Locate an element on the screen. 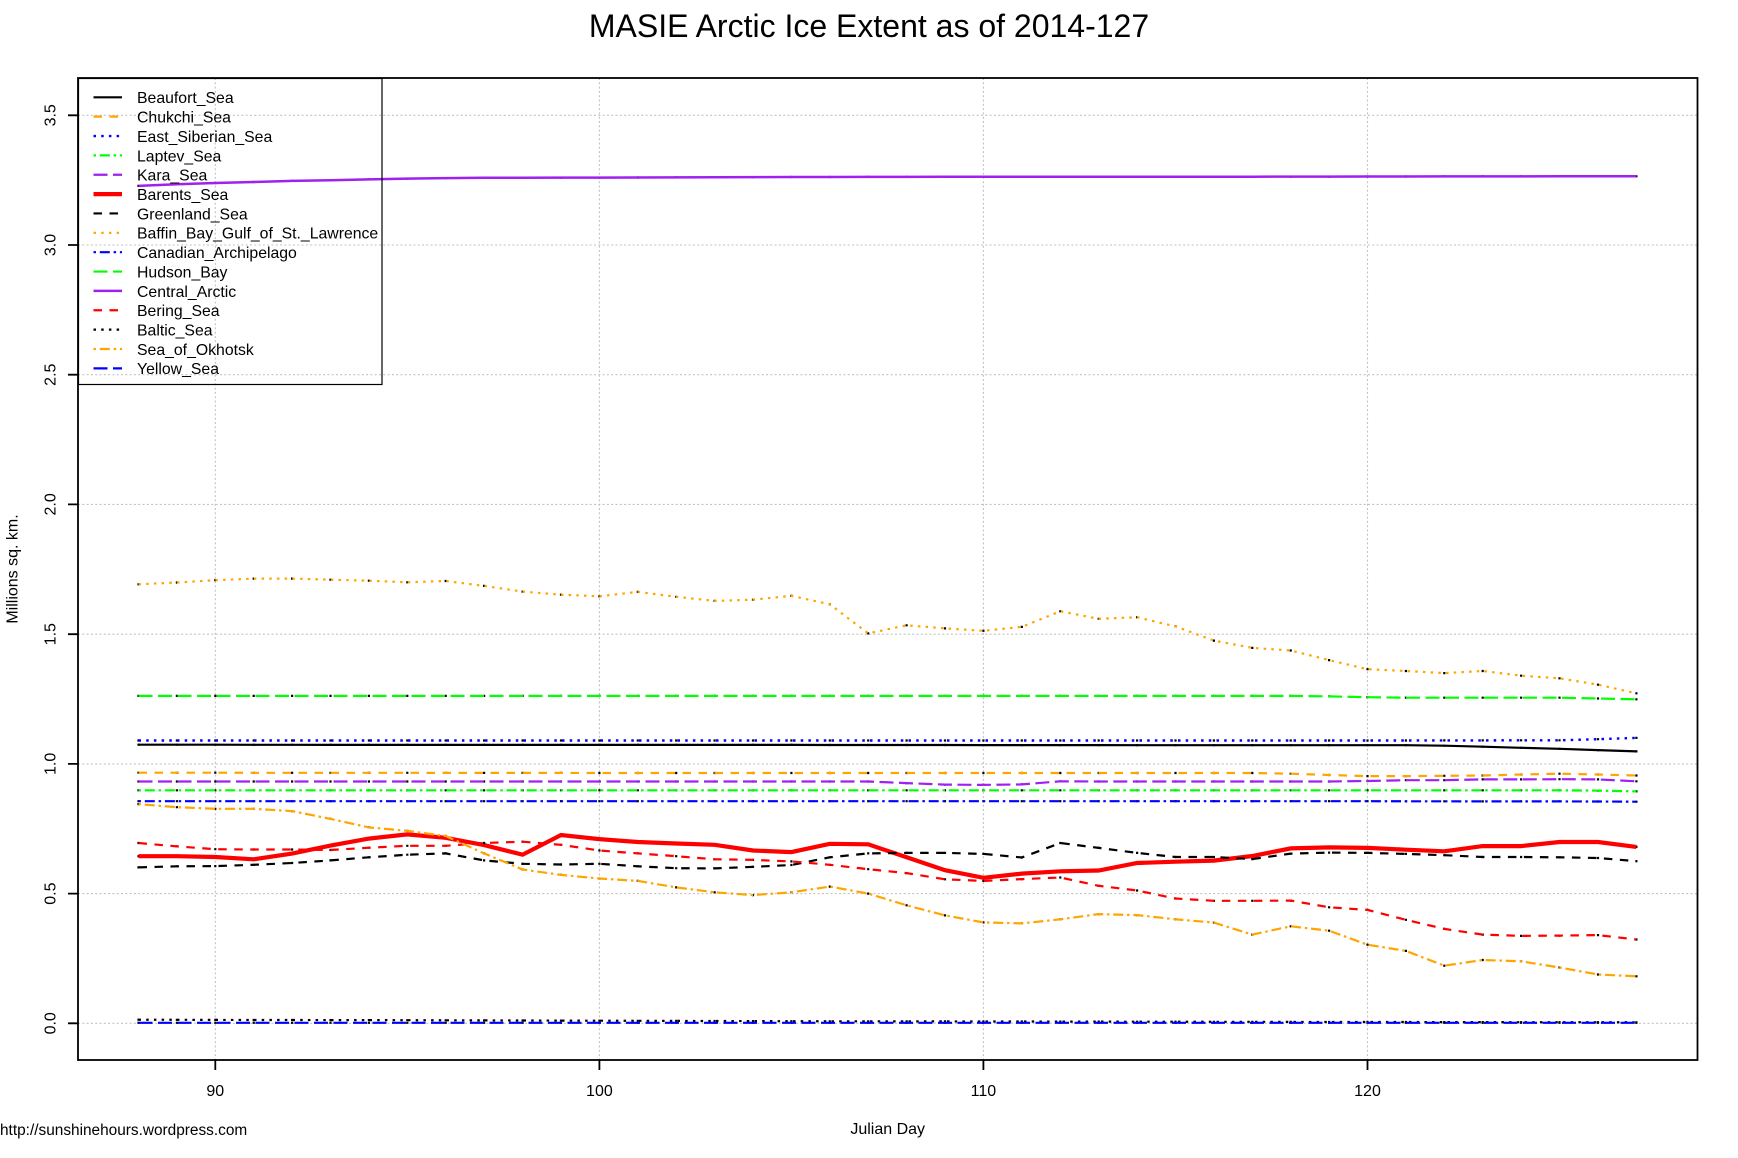 Image resolution: width=1738 pixels, height=1158 pixels. svg-text: 3.0 is located at coordinates (51, 245).